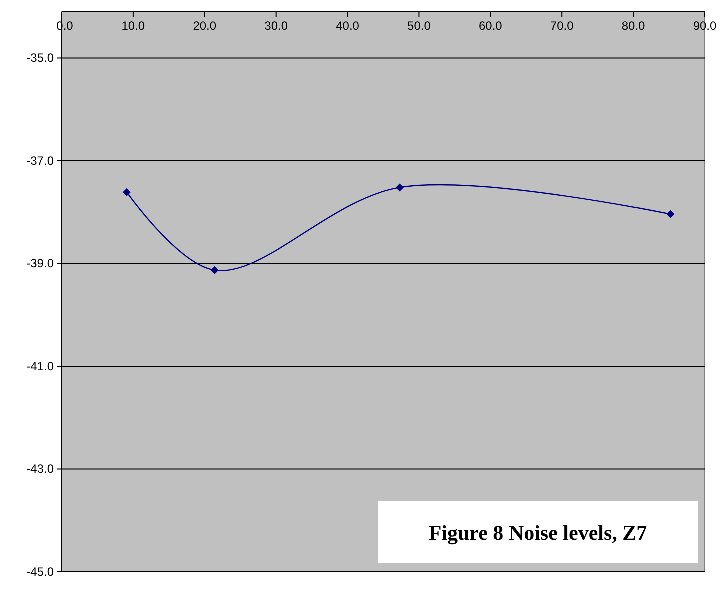 The width and height of the screenshot is (725, 592). What do you see at coordinates (40, 572) in the screenshot?
I see `y-tick-label: -45.0` at bounding box center [40, 572].